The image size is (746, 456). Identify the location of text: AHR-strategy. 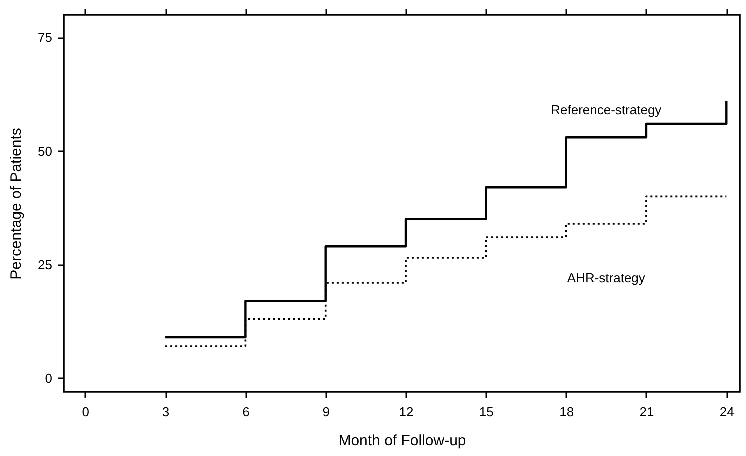
(606, 278).